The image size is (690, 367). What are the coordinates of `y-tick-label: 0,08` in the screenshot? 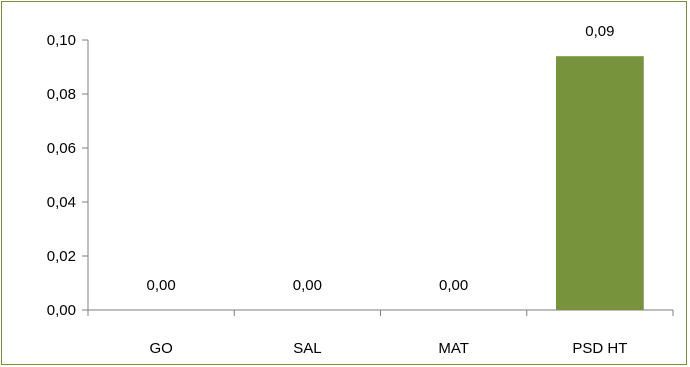 It's located at (61, 94).